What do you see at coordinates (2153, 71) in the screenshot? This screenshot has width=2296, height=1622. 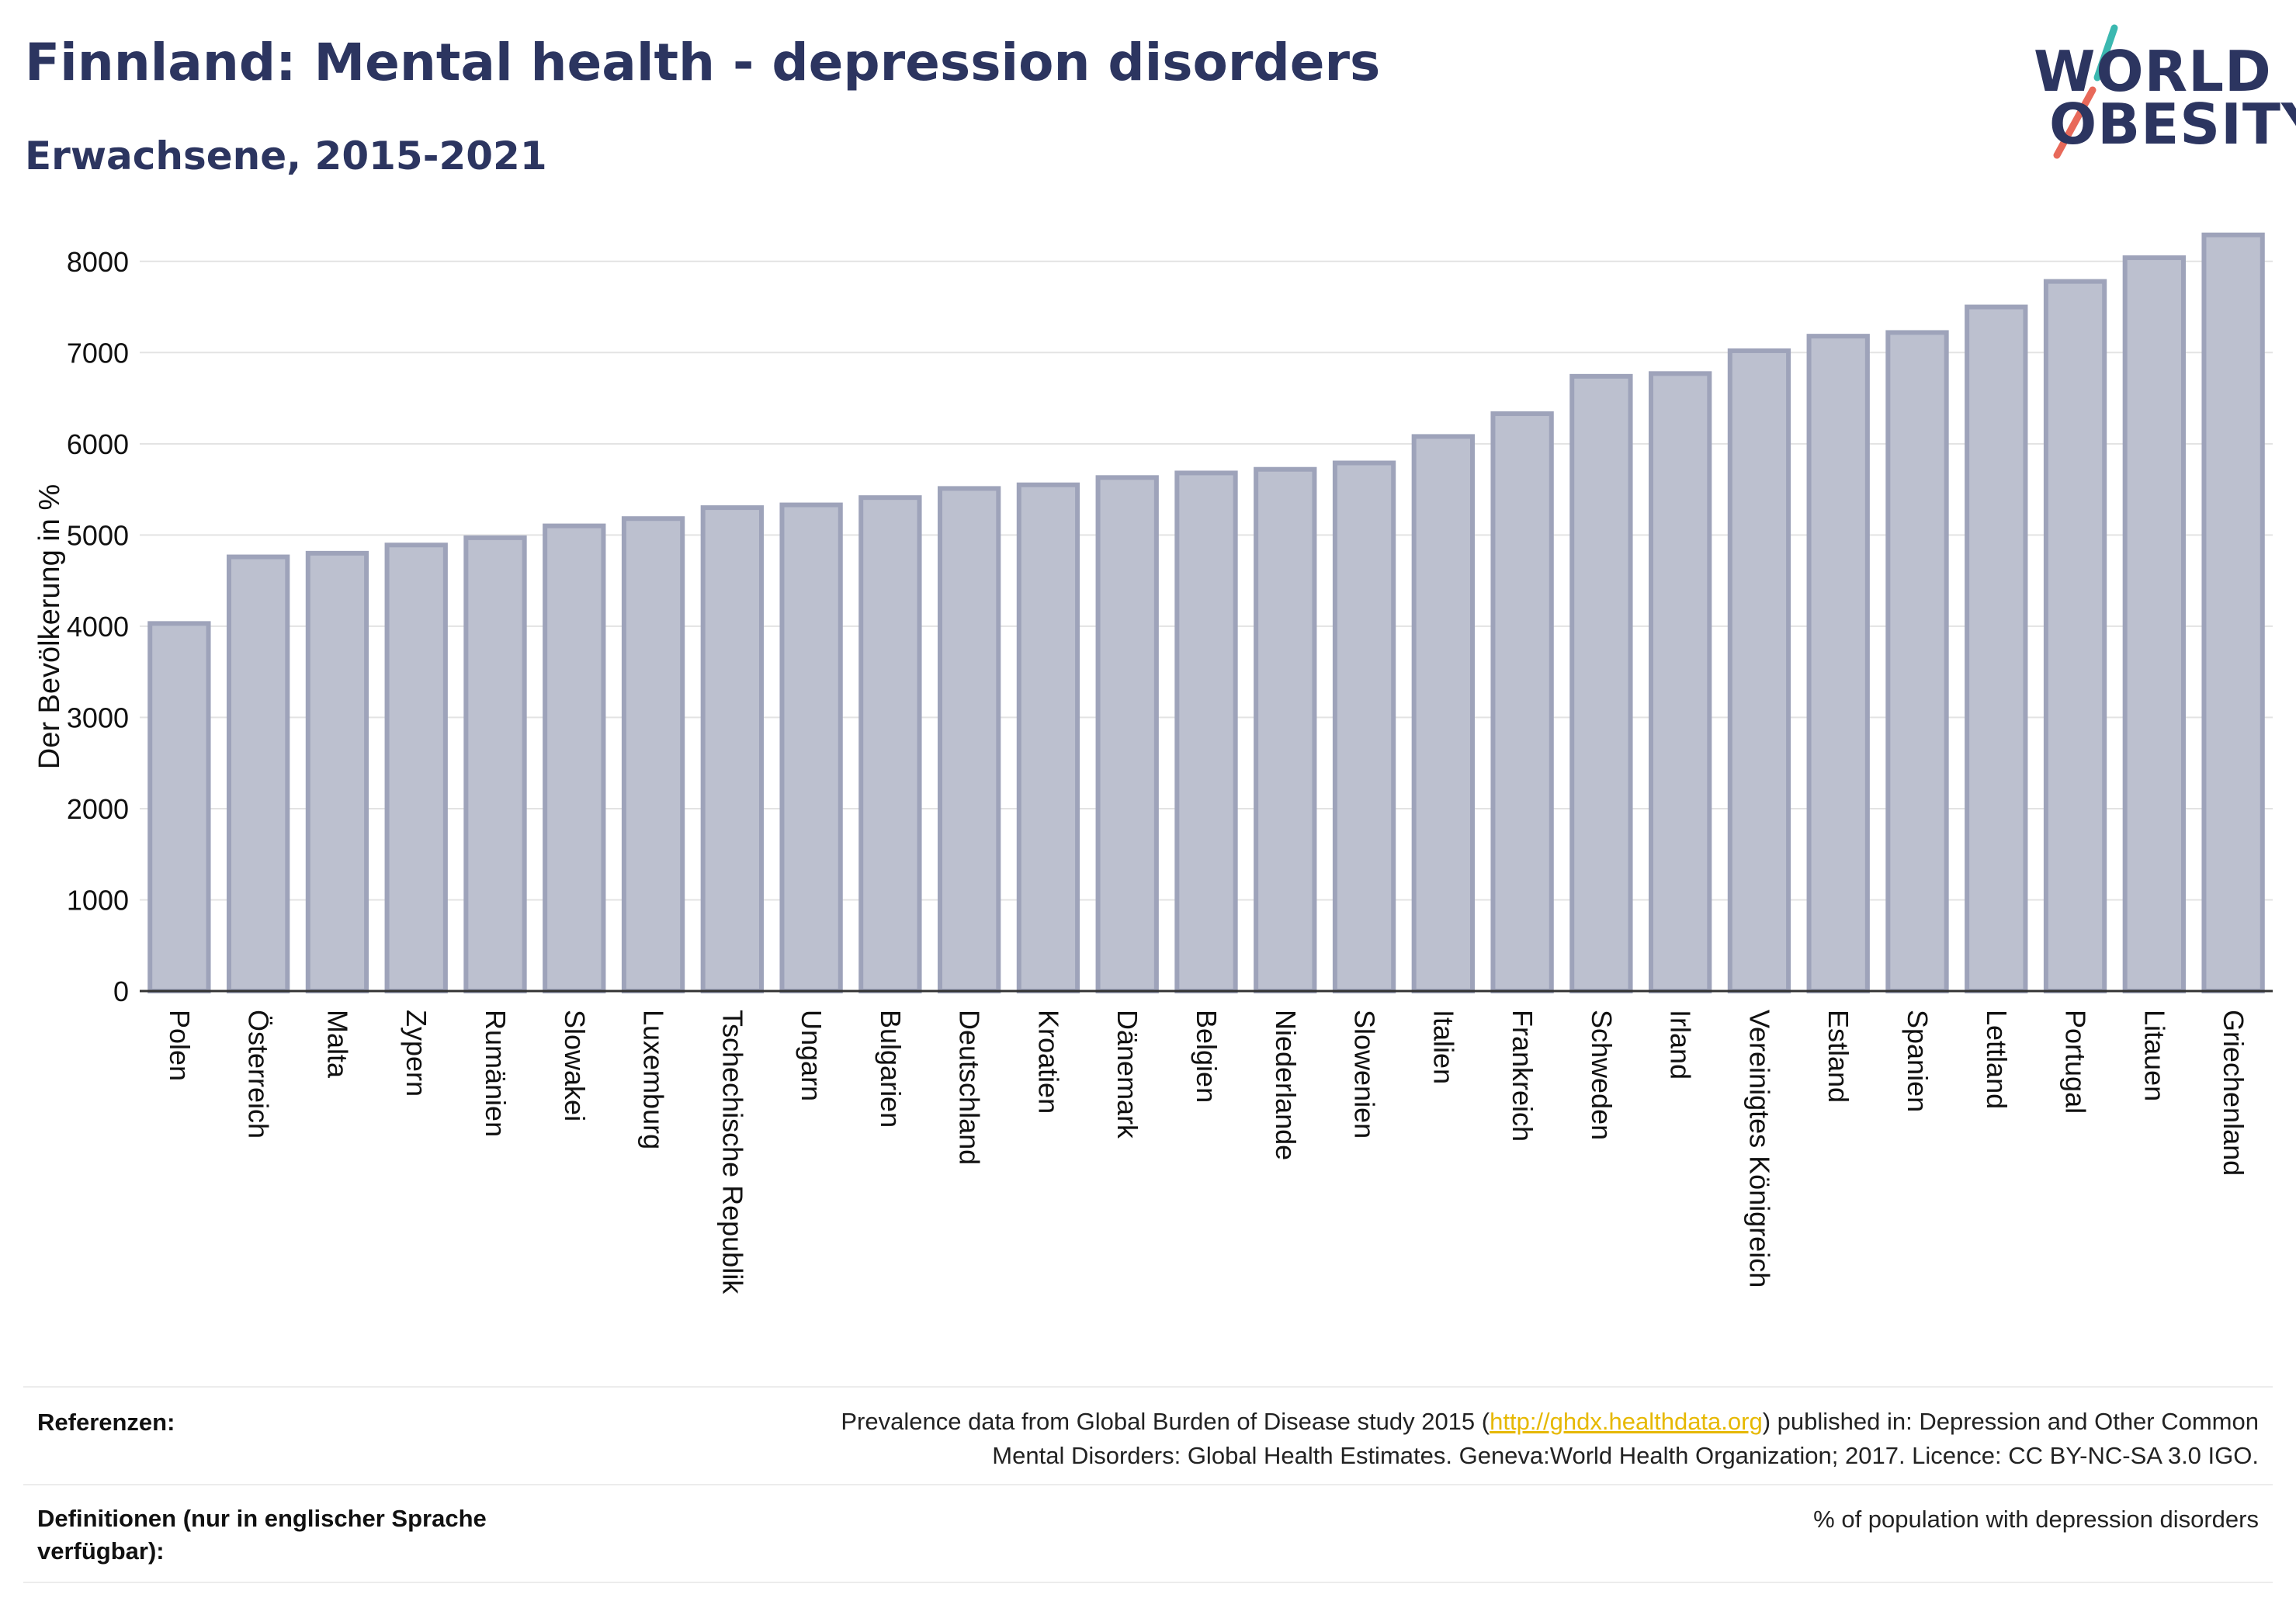 I see `logo-word-world: WORLD` at bounding box center [2153, 71].